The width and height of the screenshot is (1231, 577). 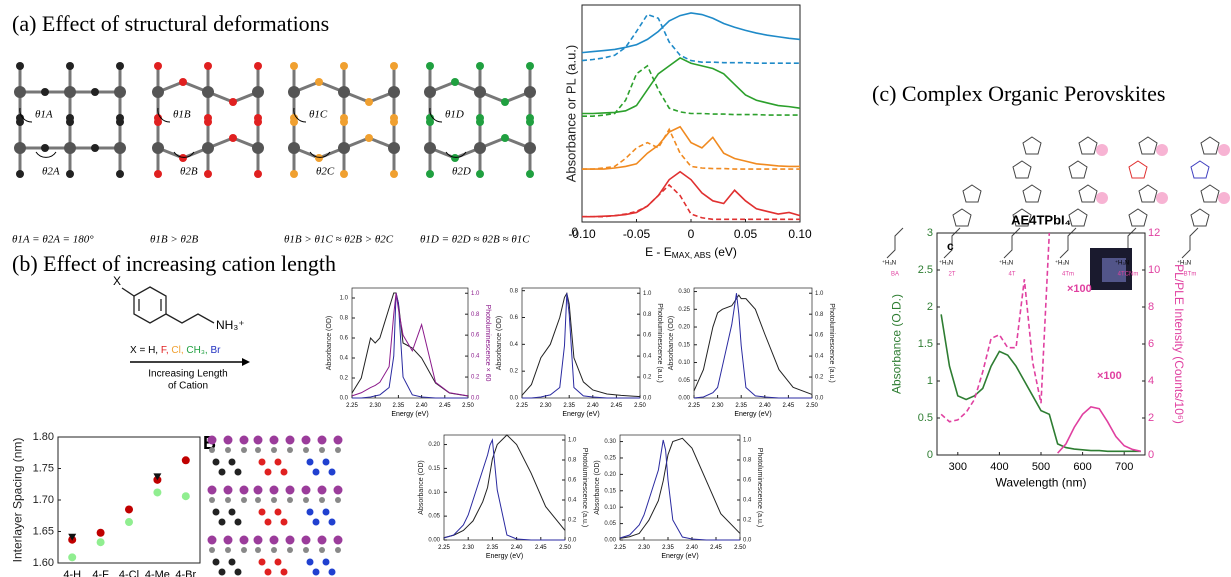 What do you see at coordinates (1109, 376) in the screenshot?
I see `annotation: ×100` at bounding box center [1109, 376].